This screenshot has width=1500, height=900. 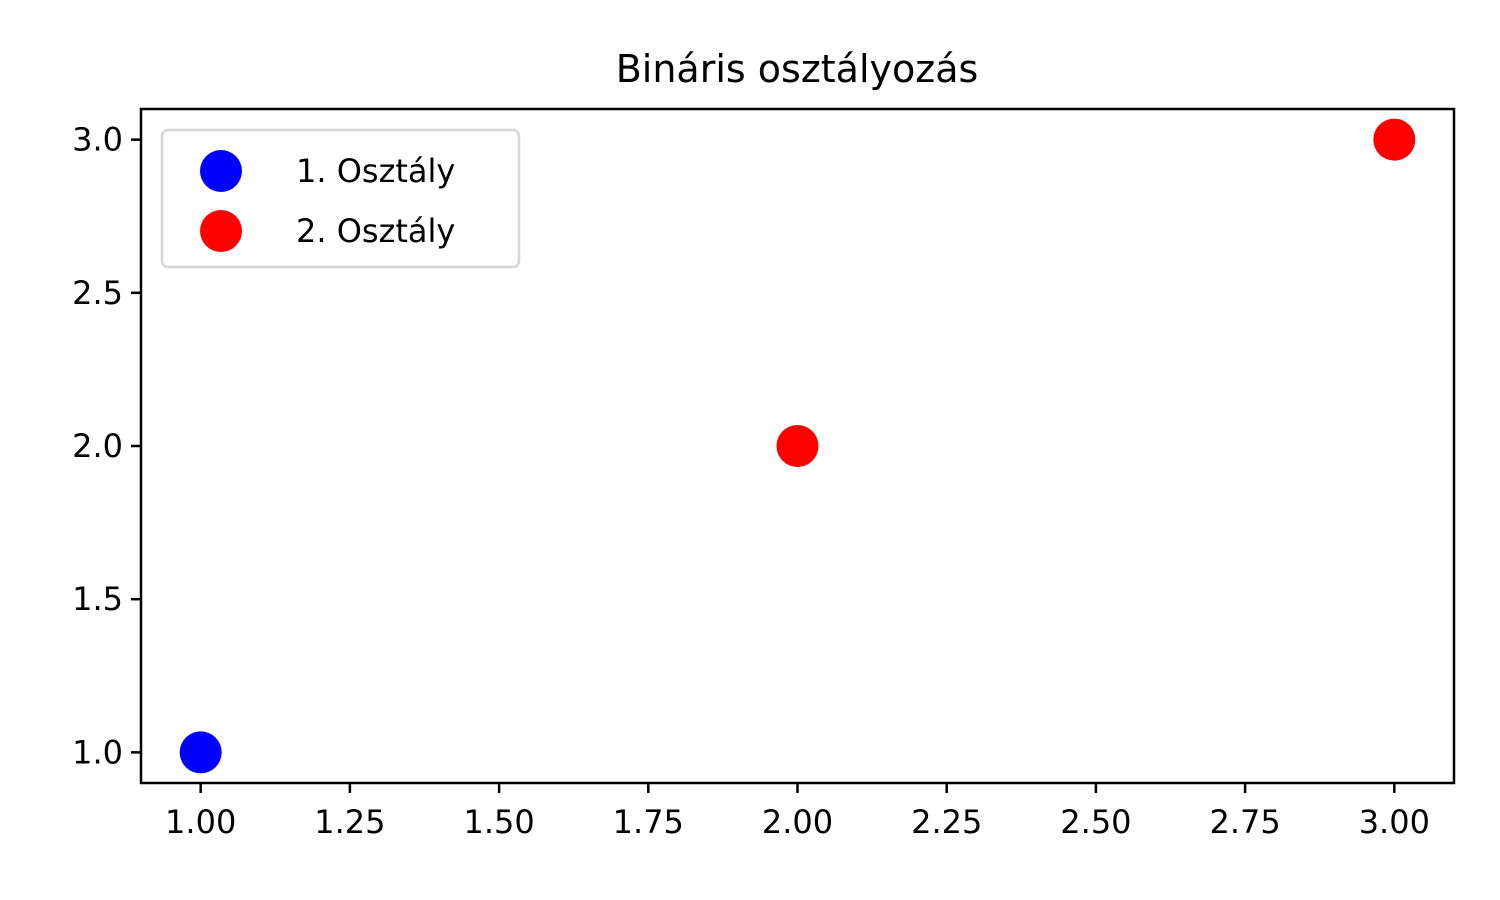 I want to click on legend-box, so click(x=340, y=198).